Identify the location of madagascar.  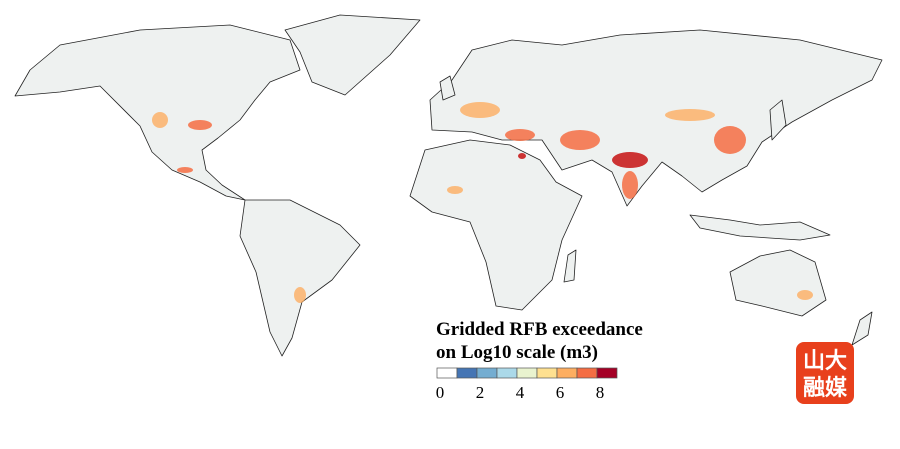
(570, 266).